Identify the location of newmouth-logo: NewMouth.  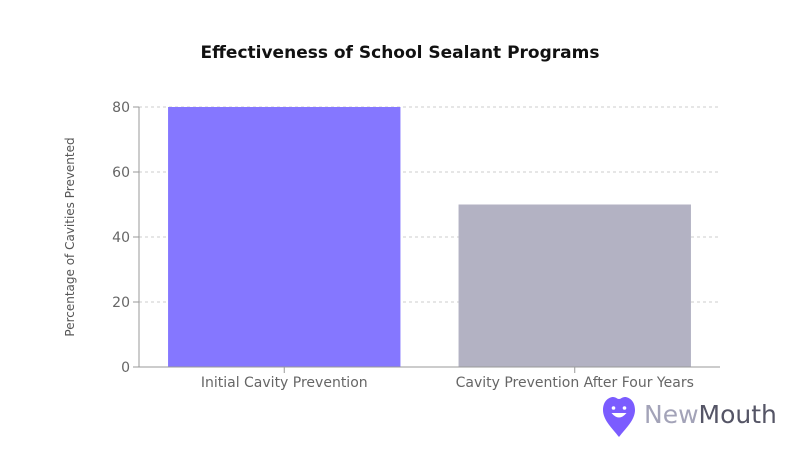
(690, 417).